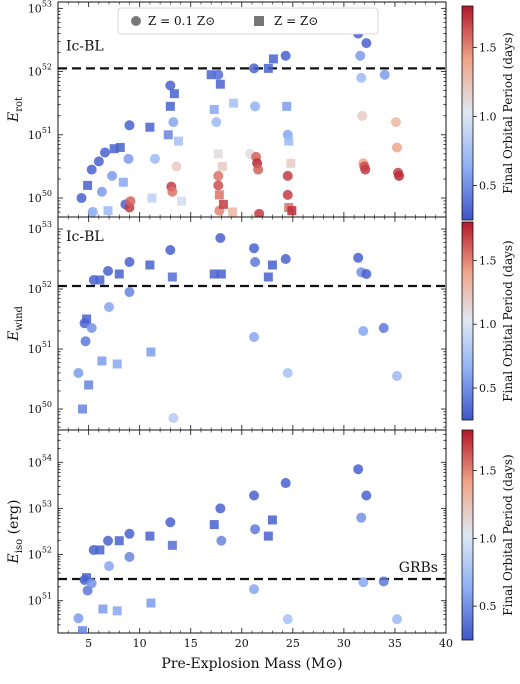  I want to click on x-tick-label: 40, so click(446, 643).